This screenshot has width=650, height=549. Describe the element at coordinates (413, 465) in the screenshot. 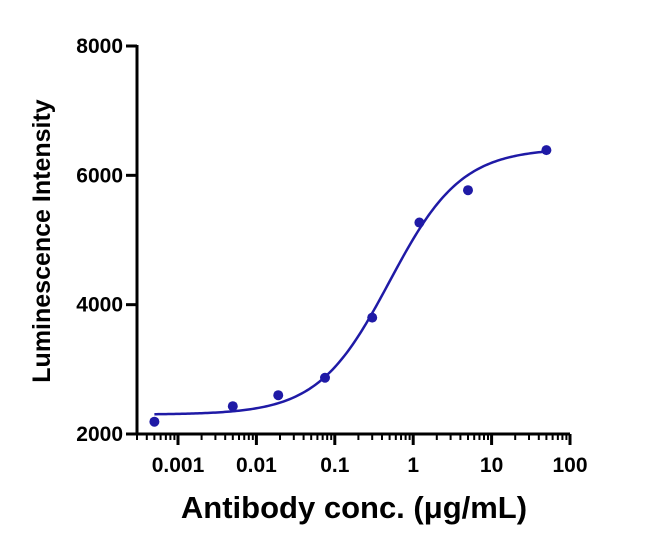

I see `x-tick-label: 1` at that location.